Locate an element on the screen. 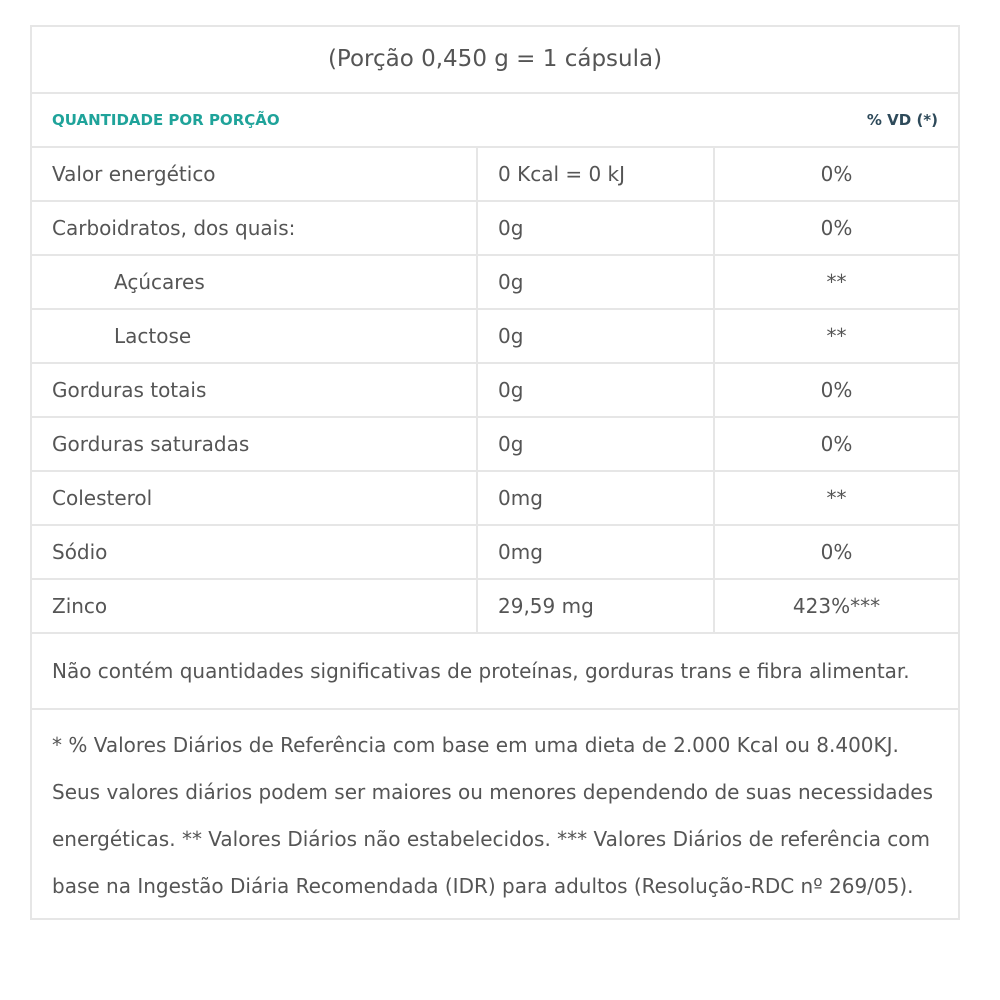 This screenshot has height=1000, width=1000. nutrient-amount: 29,59 mg is located at coordinates (596, 606).